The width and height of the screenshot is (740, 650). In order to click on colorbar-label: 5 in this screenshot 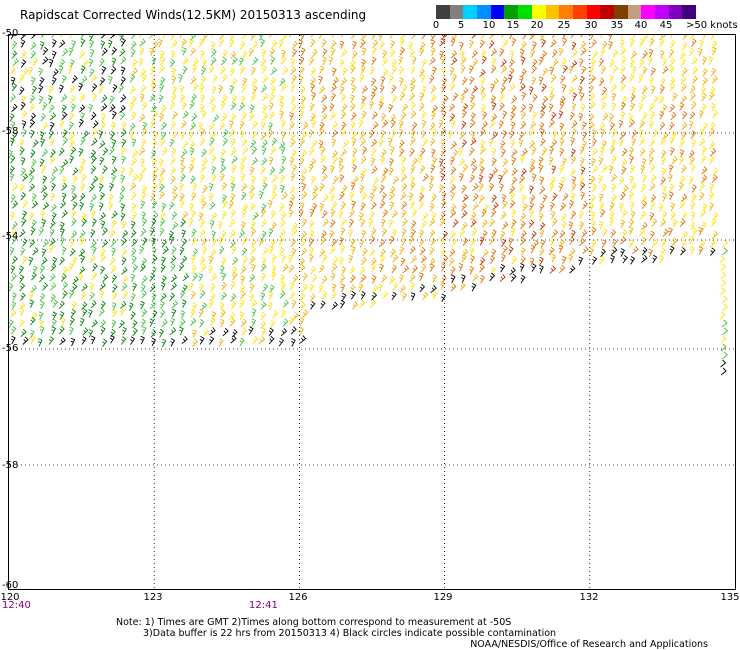, I will do `click(461, 25)`.